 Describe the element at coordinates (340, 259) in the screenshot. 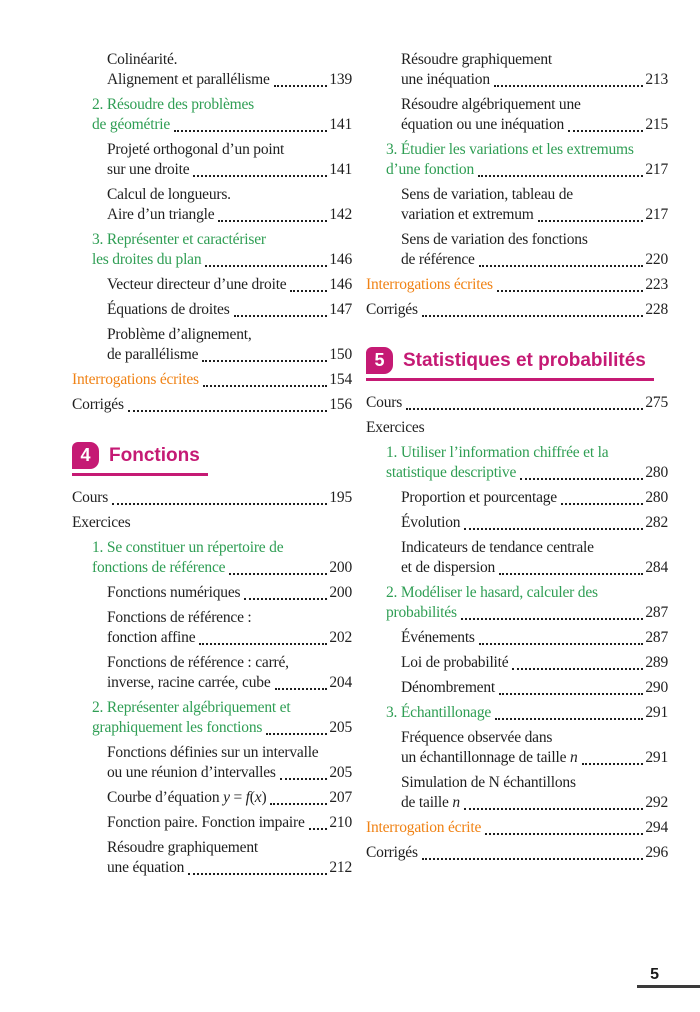

I see `toc-entry-page-number: 146` at that location.